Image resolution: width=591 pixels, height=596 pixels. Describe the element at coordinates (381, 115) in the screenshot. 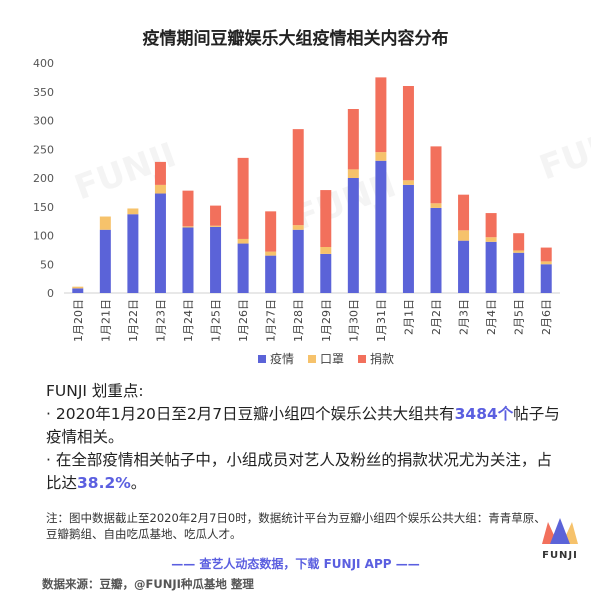

I see `bar-捐款-1月31日` at that location.